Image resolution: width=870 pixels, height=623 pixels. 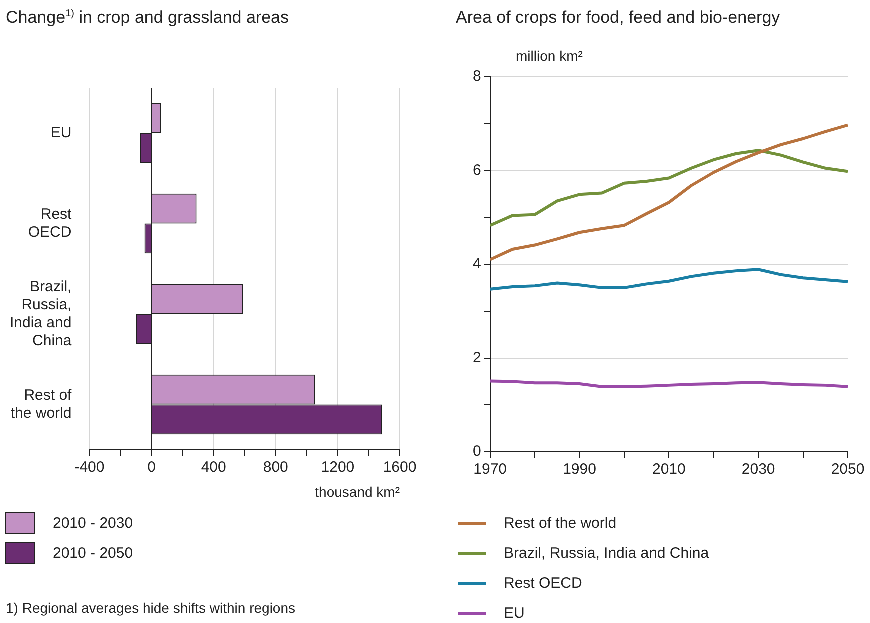 What do you see at coordinates (213, 467) in the screenshot?
I see `x-tick-label: 400` at bounding box center [213, 467].